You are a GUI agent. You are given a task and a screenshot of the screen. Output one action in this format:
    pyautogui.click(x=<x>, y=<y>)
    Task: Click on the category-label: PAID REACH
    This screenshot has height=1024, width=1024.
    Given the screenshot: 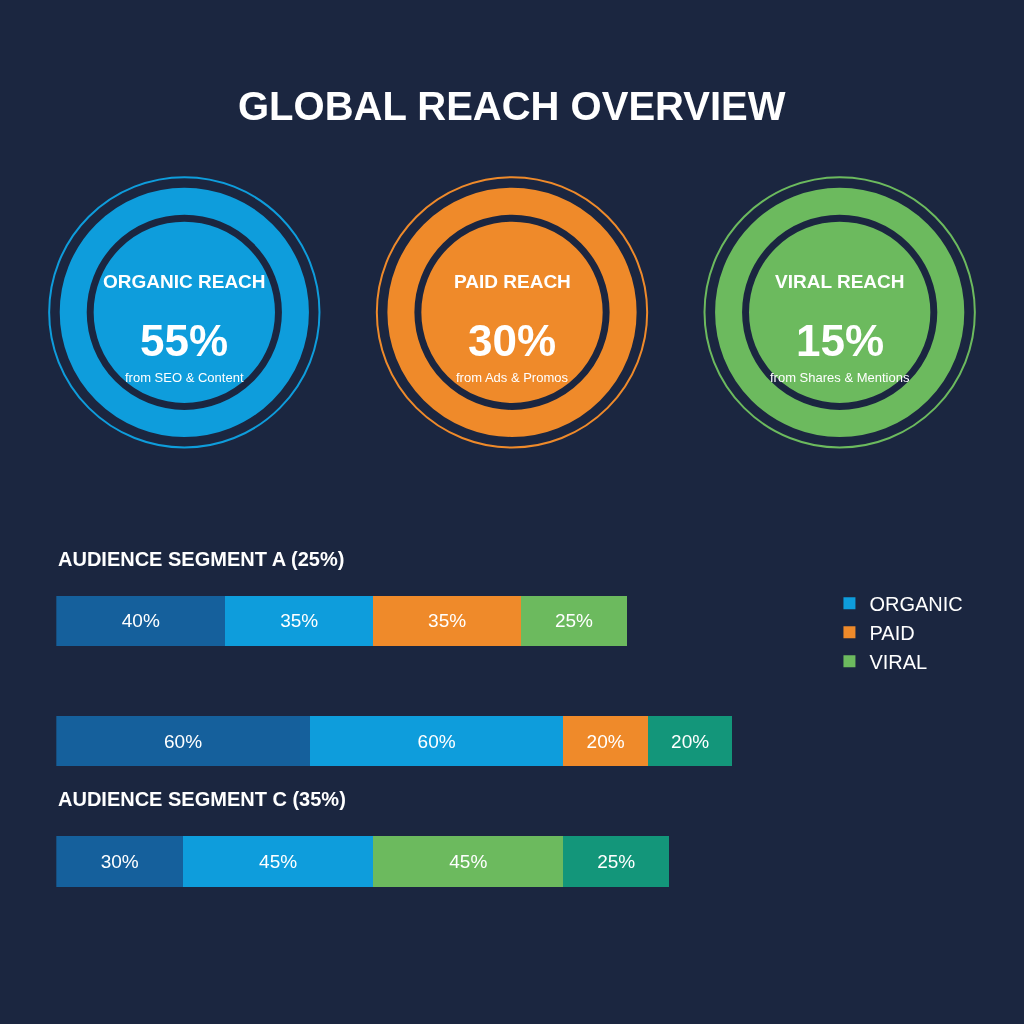 What is the action you would take?
    pyautogui.click(x=512, y=281)
    